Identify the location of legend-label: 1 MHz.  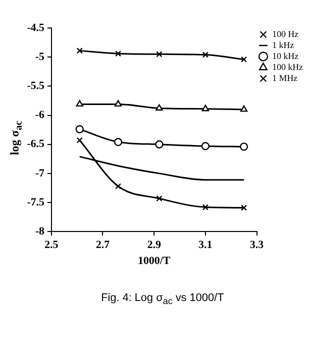
(285, 77).